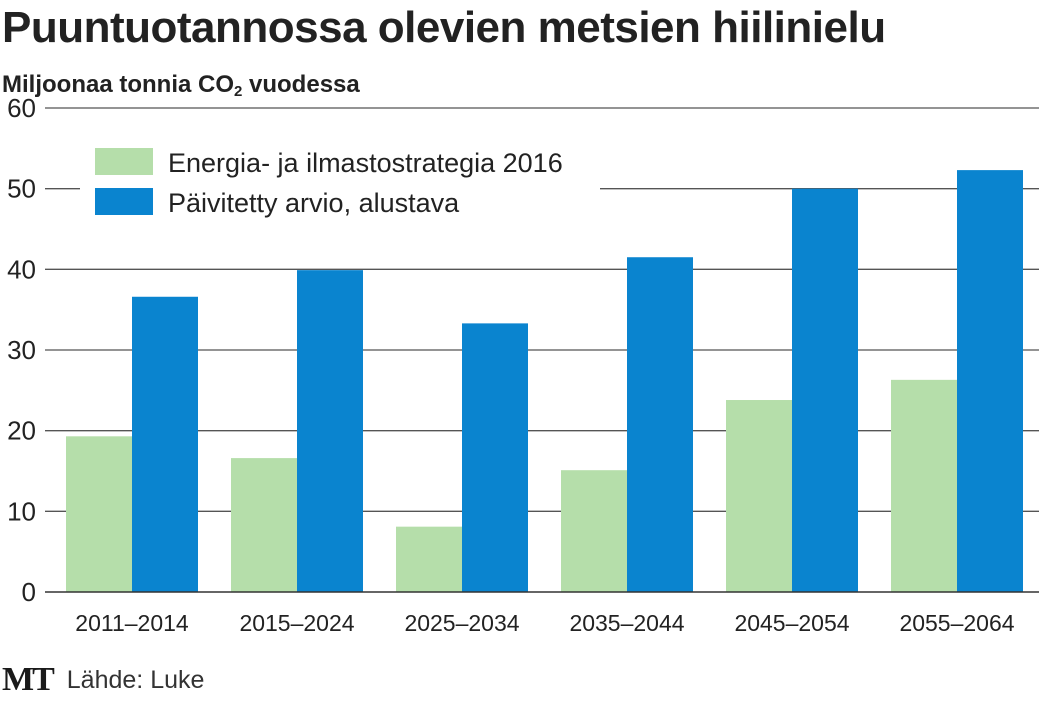 The width and height of the screenshot is (1039, 702). I want to click on legend-background, so click(340, 178).